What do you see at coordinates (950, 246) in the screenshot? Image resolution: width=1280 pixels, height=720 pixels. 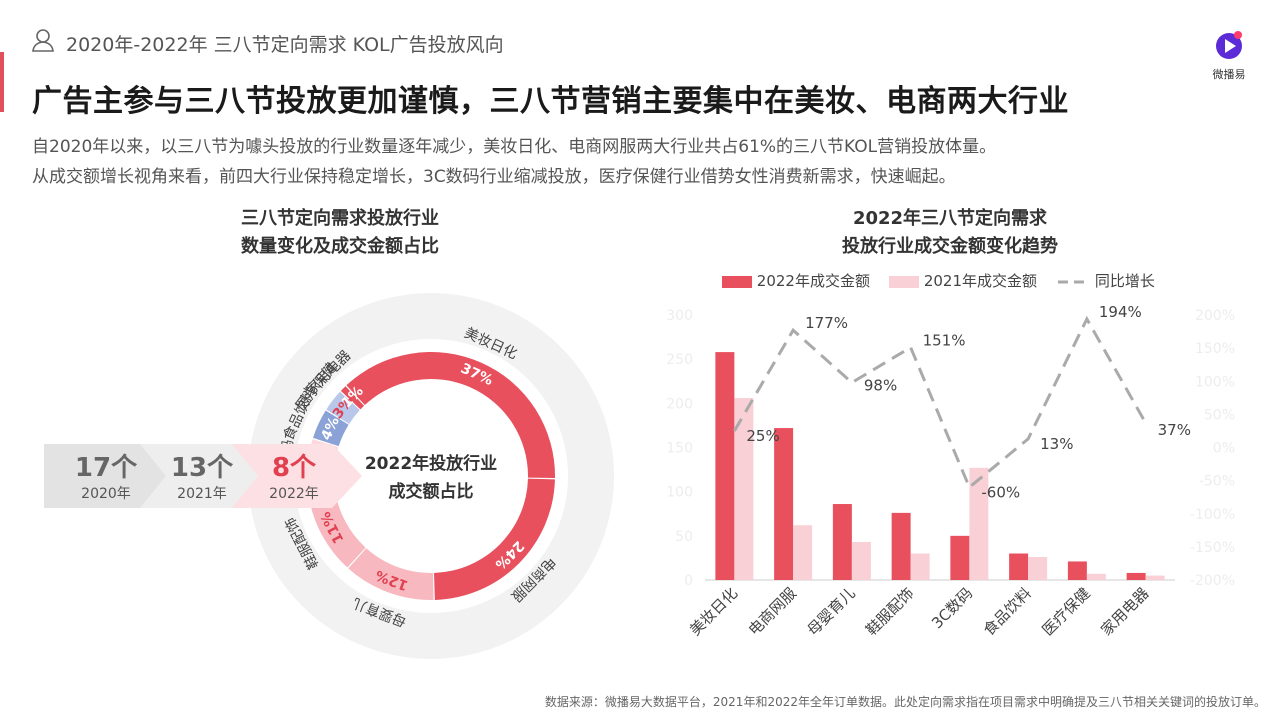 I see `right-chart-title-line-2: 投放行业成交金额变化趋势` at bounding box center [950, 246].